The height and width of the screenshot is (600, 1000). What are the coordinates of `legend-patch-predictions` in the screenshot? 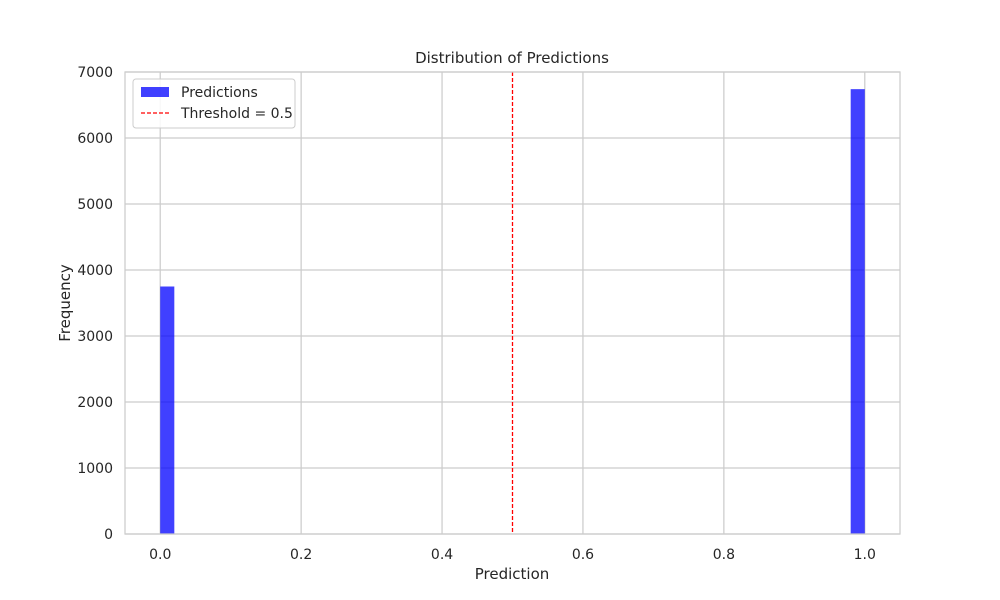 It's located at (155, 92).